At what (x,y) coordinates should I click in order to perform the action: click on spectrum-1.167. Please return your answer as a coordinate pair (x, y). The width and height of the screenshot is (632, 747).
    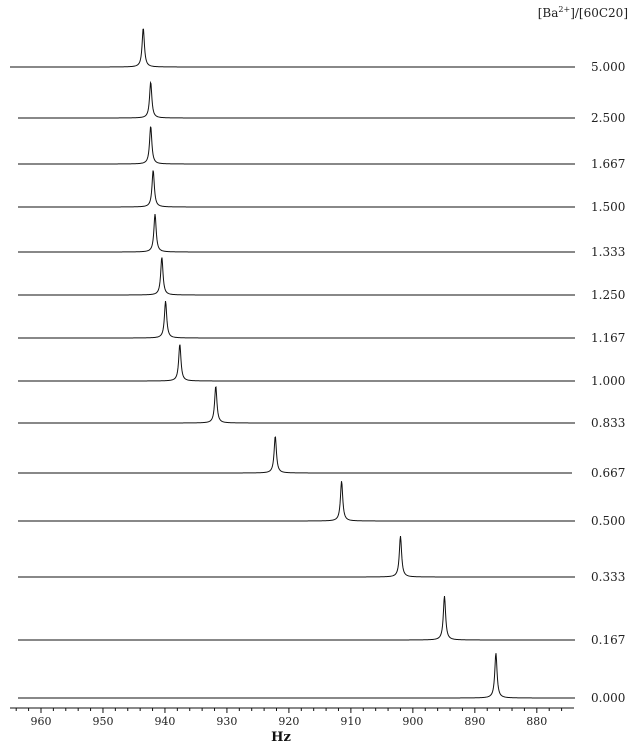
    Looking at the image, I should click on (296, 320).